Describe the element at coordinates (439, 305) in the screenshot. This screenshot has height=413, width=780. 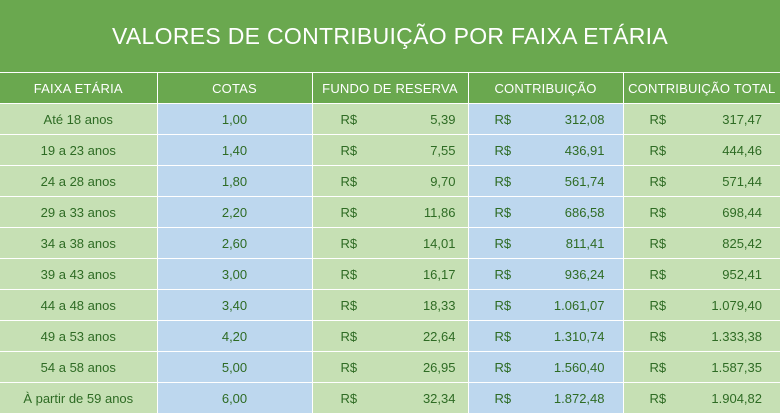
I see `amount-value: 18,33` at that location.